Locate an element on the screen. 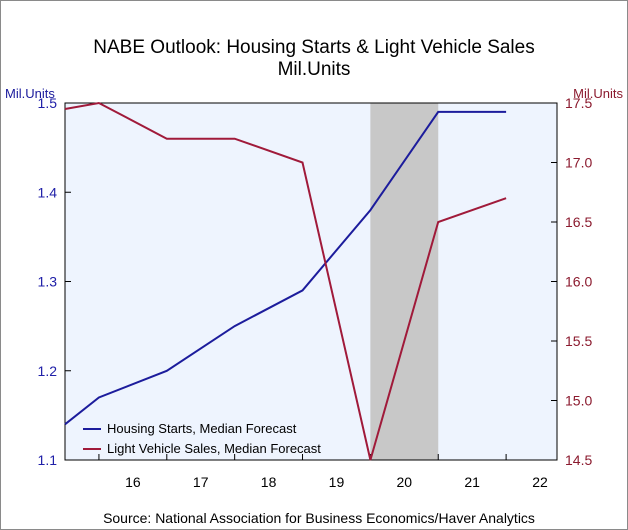 The width and height of the screenshot is (628, 530). right-axis-unit: Mil.Units is located at coordinates (598, 93).